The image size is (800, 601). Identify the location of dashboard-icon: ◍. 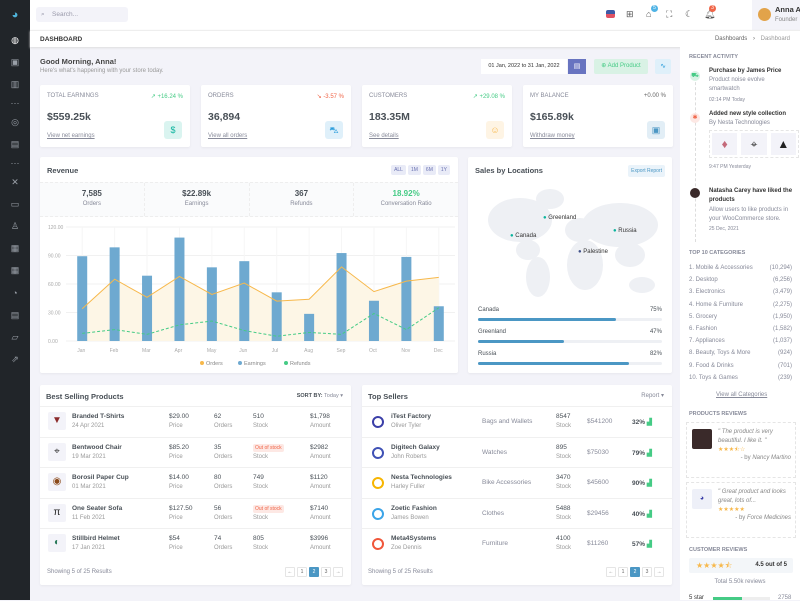
(15, 40).